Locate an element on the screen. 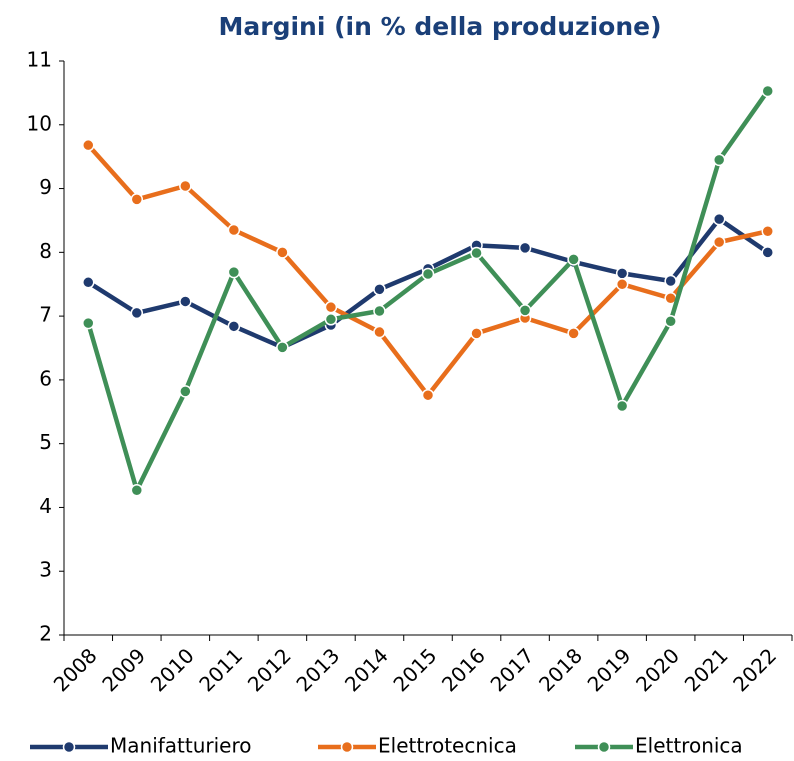 The height and width of the screenshot is (761, 794). y-tick-label: 3 is located at coordinates (45, 570).